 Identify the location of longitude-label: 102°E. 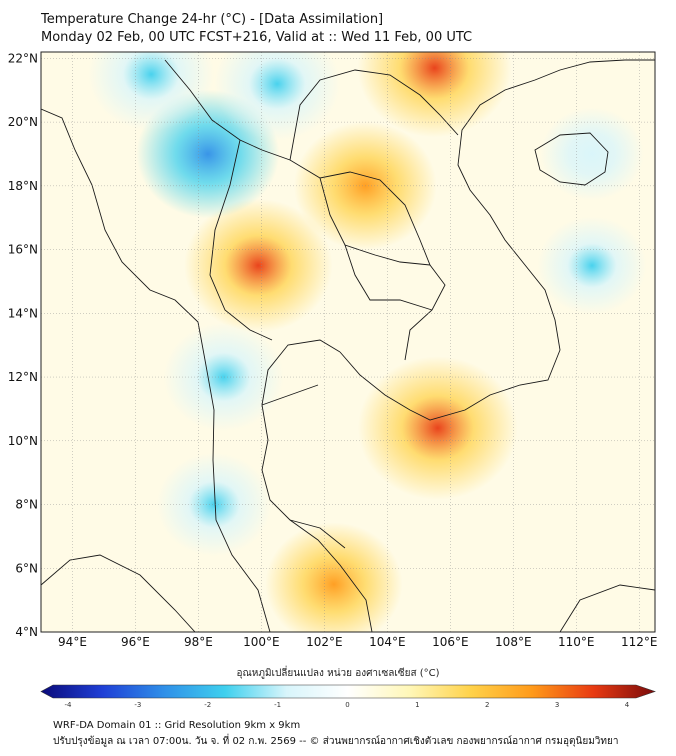
(324, 642).